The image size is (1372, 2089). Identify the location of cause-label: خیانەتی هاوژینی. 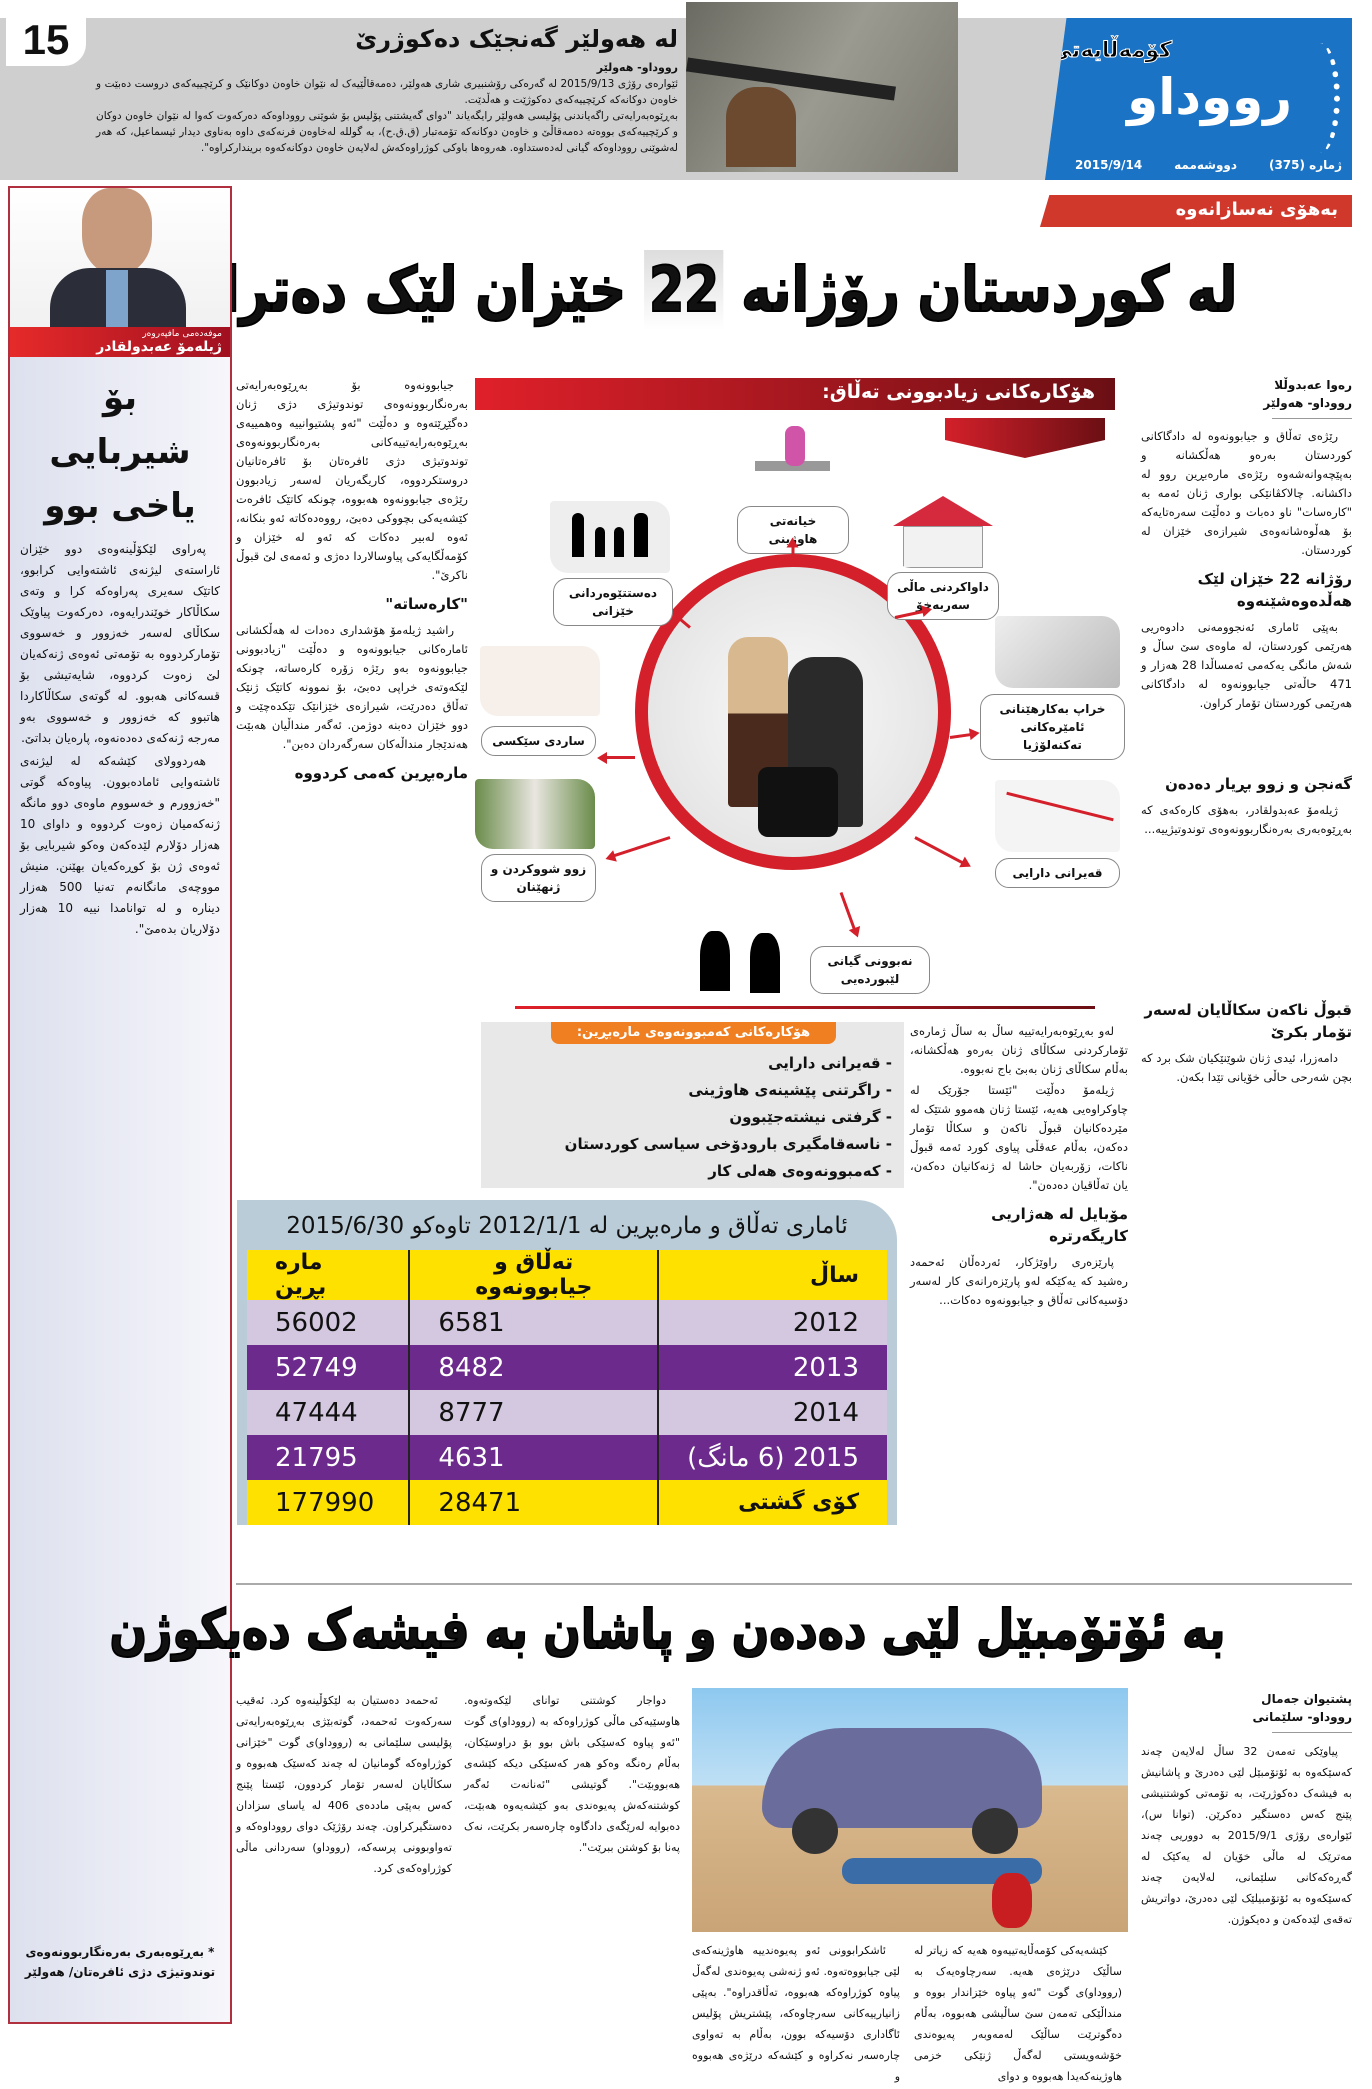
(793, 530).